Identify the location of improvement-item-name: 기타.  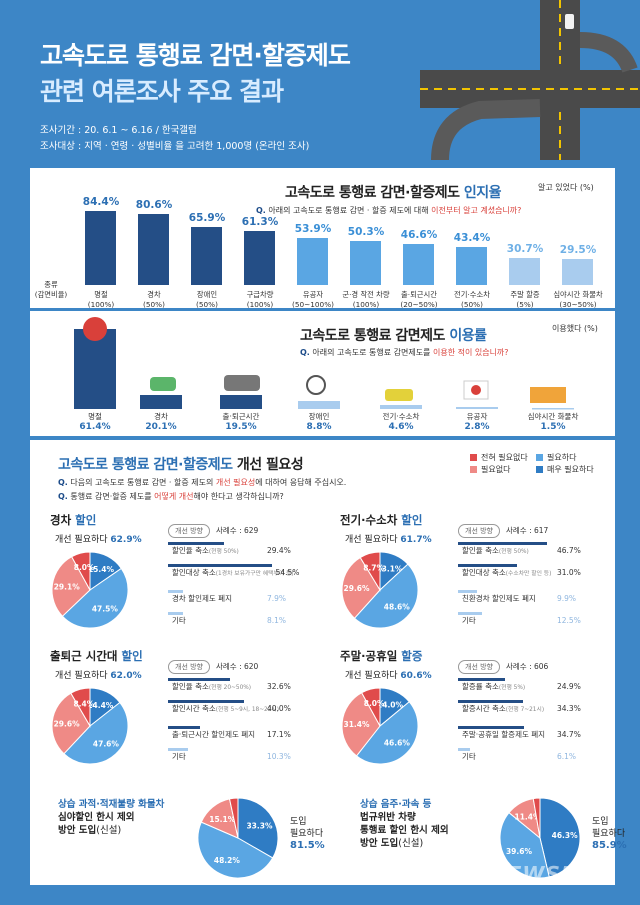
(179, 620).